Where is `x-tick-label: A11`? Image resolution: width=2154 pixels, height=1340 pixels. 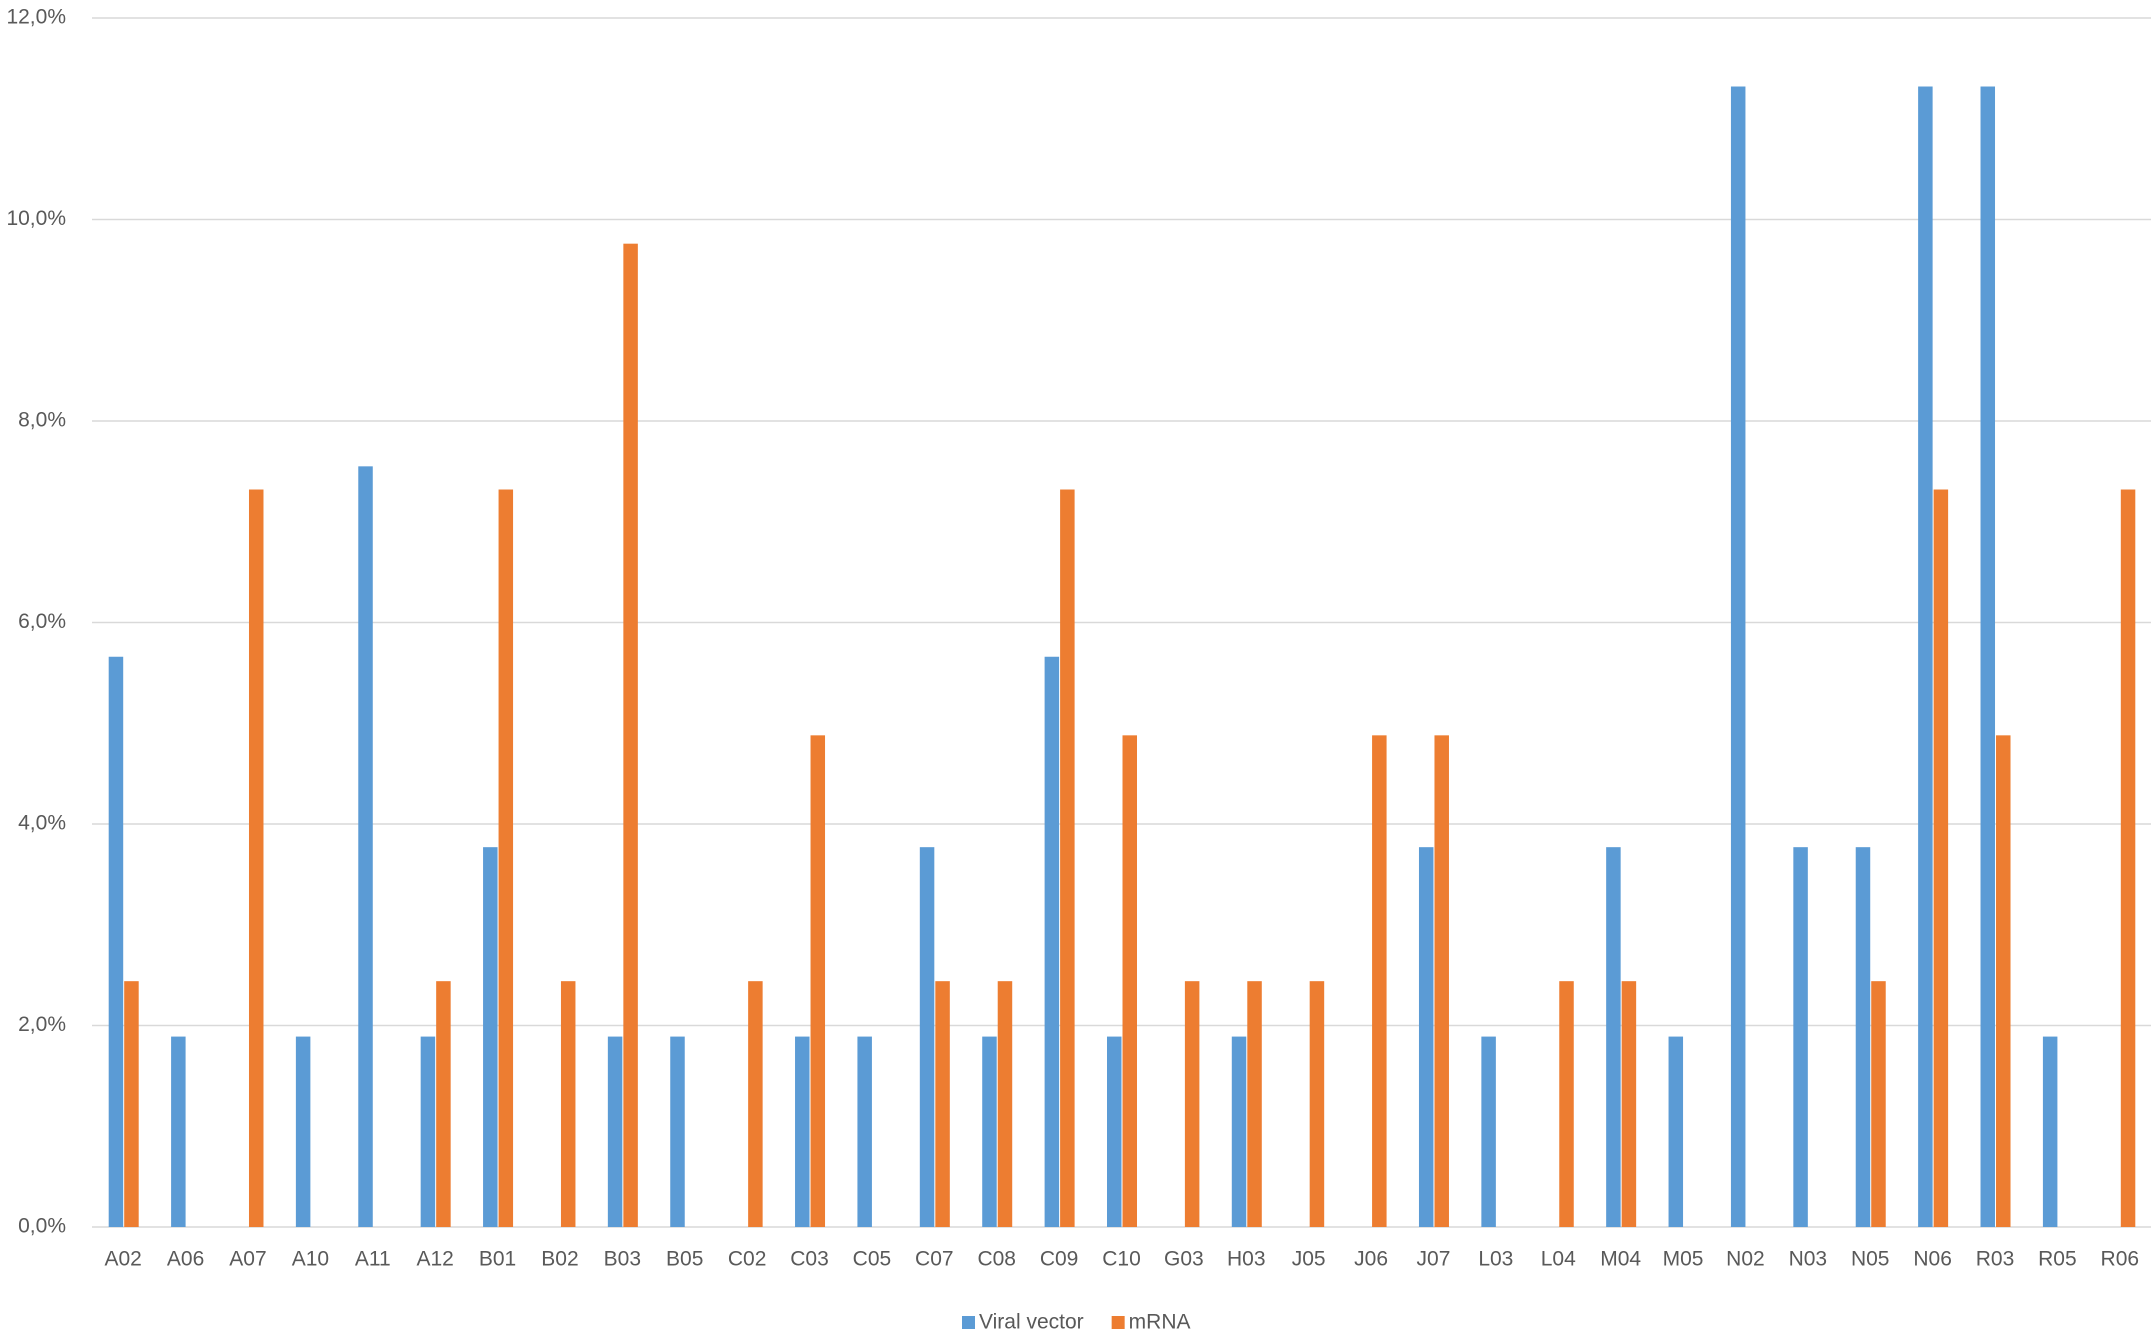 x-tick-label: A11 is located at coordinates (373, 1259).